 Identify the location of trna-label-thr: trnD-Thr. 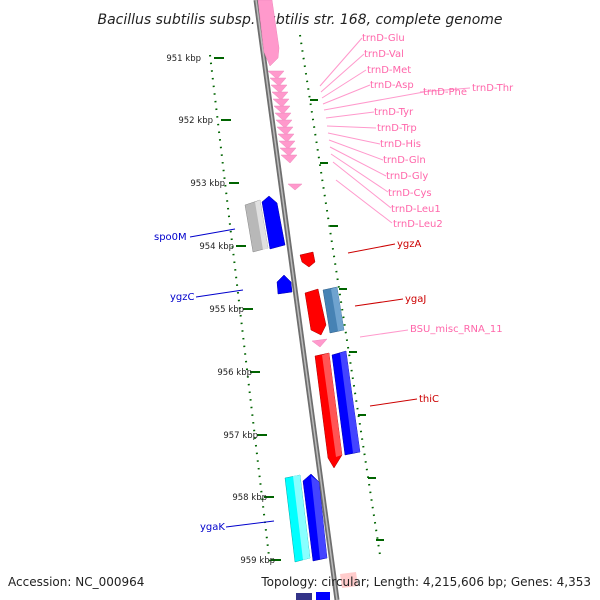
(493, 88).